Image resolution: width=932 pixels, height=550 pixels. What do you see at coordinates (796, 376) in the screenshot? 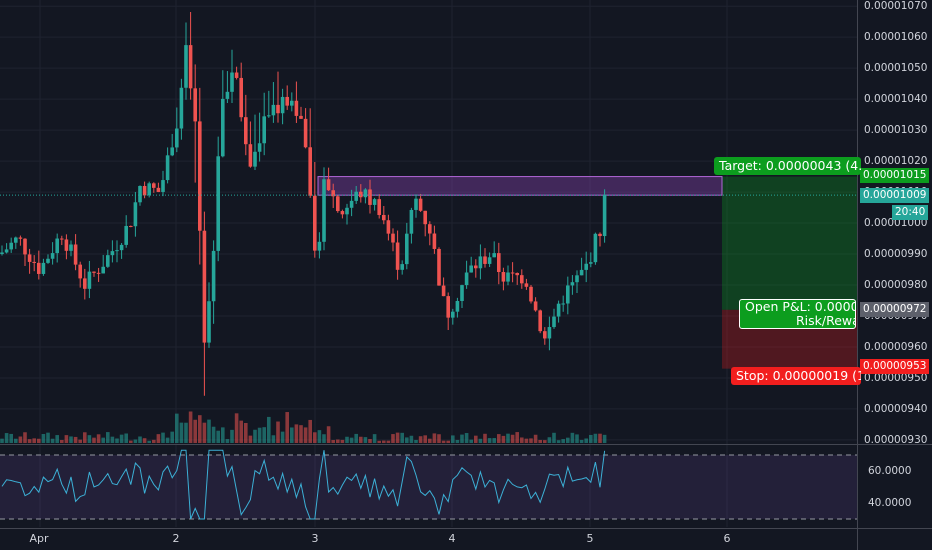
I see `stop-info-box: Stop: 0.00000019 (1` at bounding box center [796, 376].